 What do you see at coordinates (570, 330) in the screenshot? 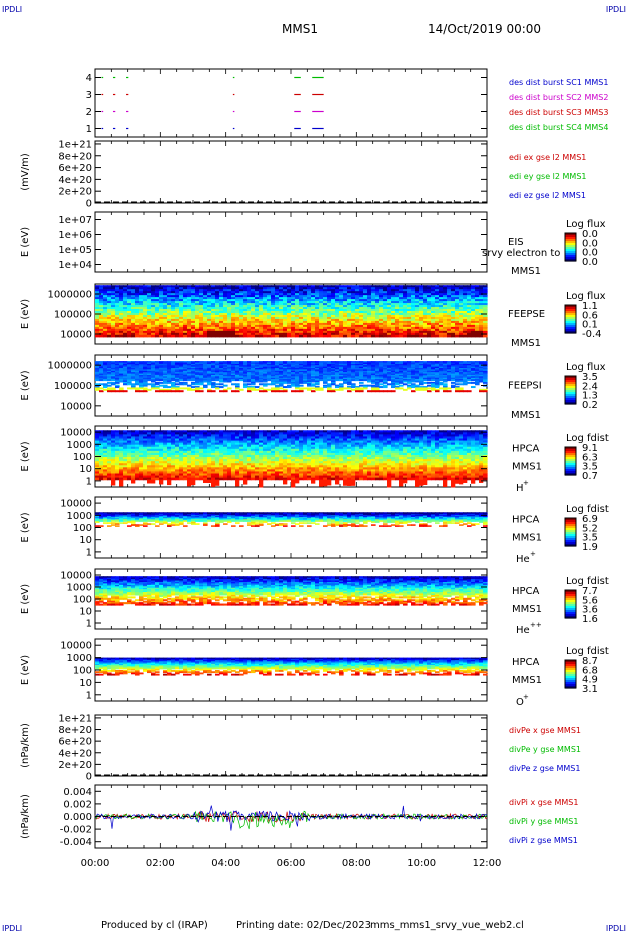
I see `colorbar-segment` at bounding box center [570, 330].